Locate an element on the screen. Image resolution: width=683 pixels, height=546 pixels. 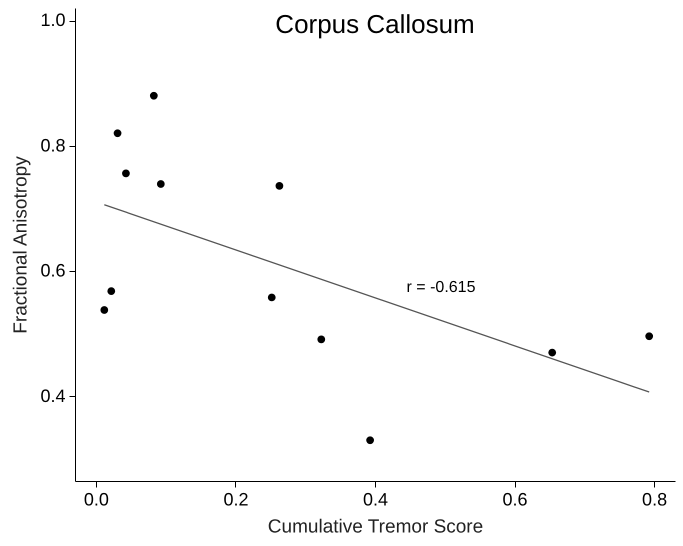
x-tick-label: 0.8 is located at coordinates (655, 500).